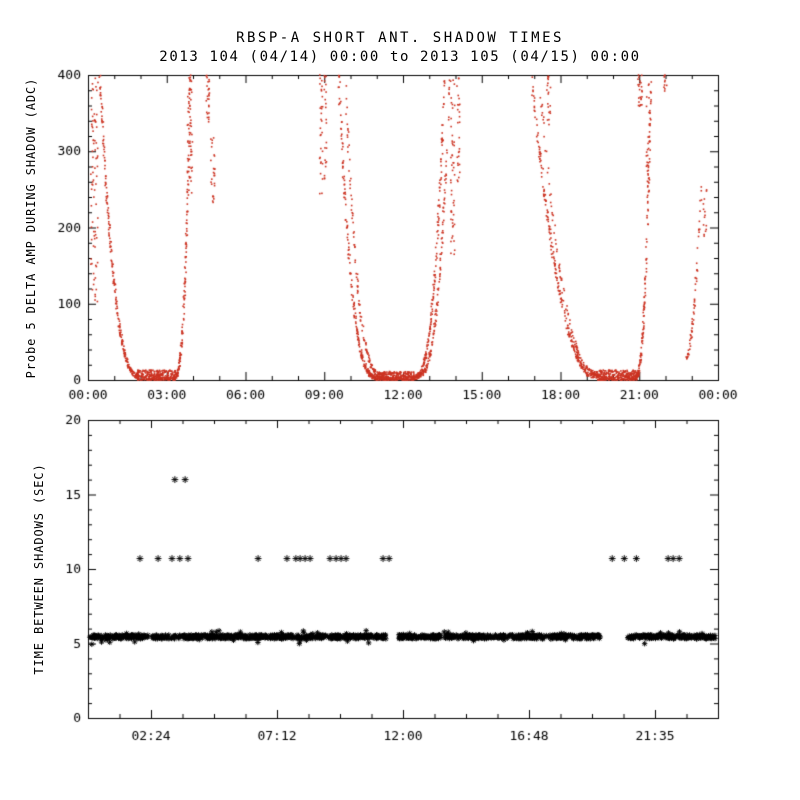 The height and width of the screenshot is (800, 800). What do you see at coordinates (31, 228) in the screenshot?
I see `top-panel-y-axis-label: Probe 5 DELTA AMP DURING SHADOW (ADC)` at bounding box center [31, 228].